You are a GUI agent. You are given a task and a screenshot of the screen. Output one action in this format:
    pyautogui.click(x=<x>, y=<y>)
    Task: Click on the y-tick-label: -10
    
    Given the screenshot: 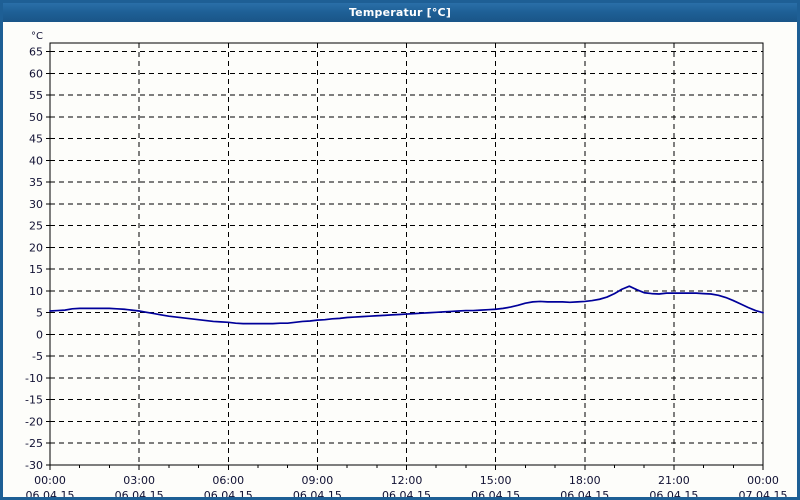 What is the action you would take?
    pyautogui.click(x=34, y=378)
    